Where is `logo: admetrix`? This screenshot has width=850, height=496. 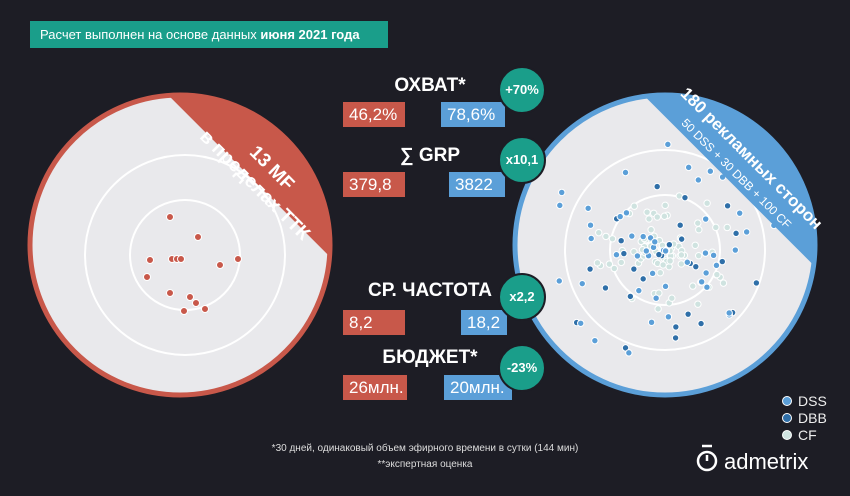 logo: admetrix is located at coordinates (766, 461).